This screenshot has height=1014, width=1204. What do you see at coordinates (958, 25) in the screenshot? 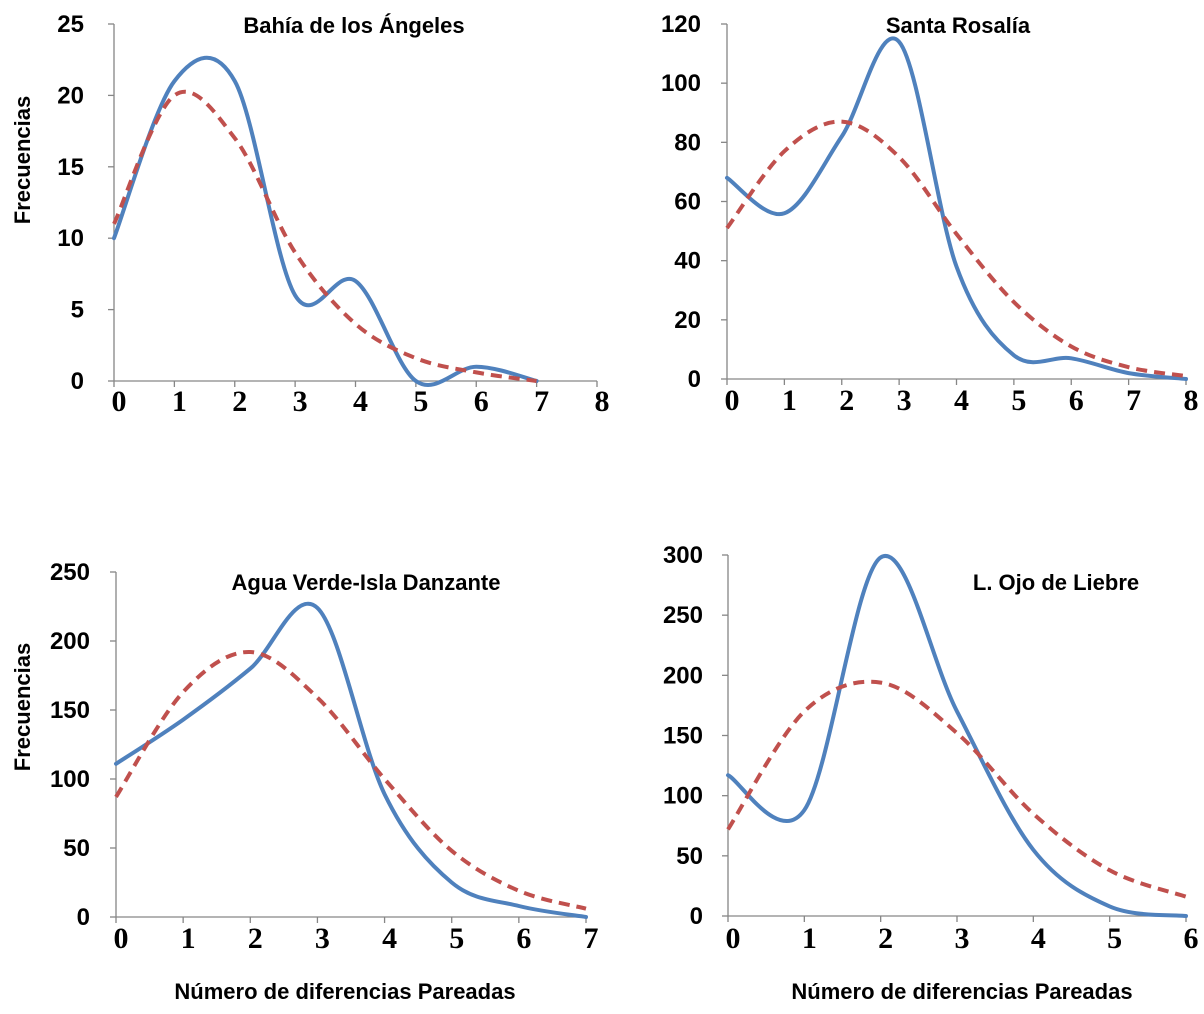
I see `chart-title: Santa Rosalía` at bounding box center [958, 25].